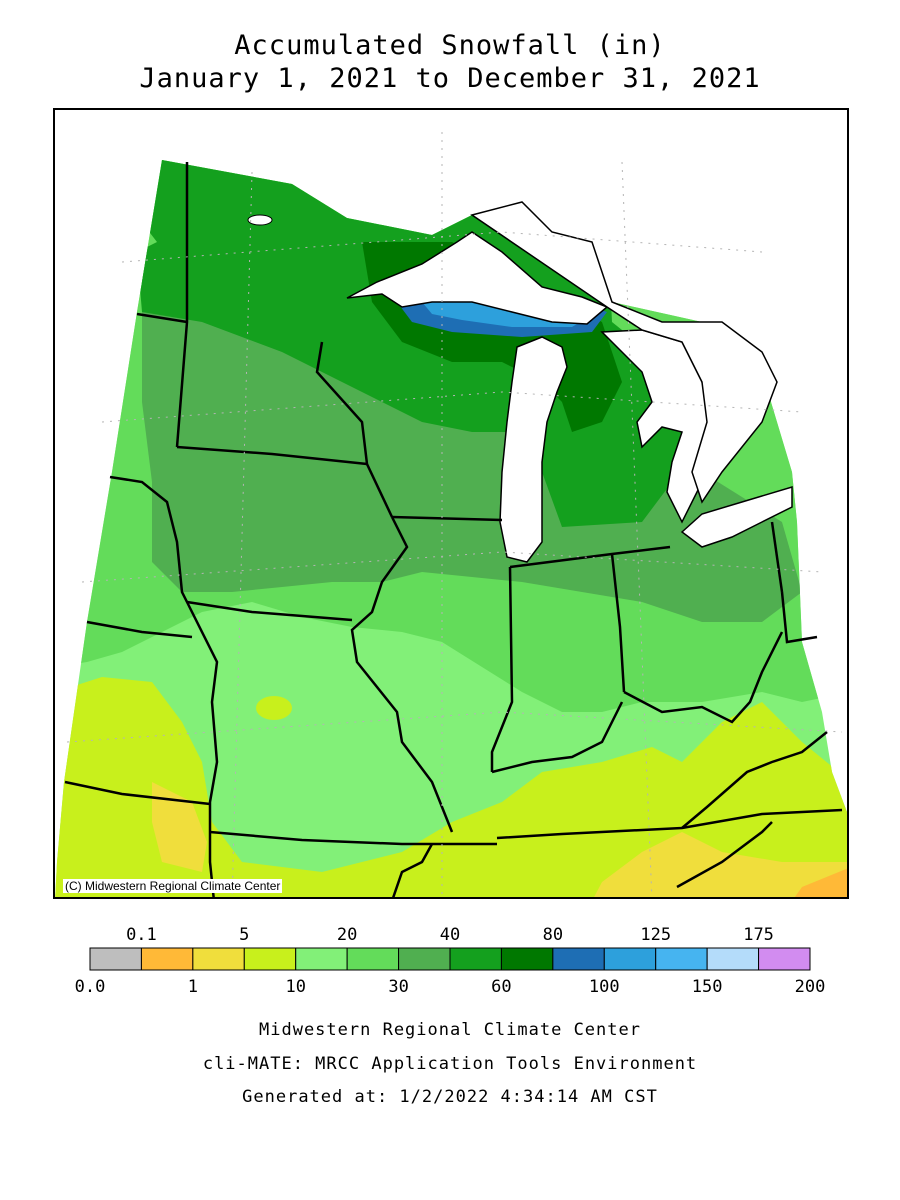 The width and height of the screenshot is (900, 1200). I want to click on legend-label-bottom: 200, so click(810, 987).